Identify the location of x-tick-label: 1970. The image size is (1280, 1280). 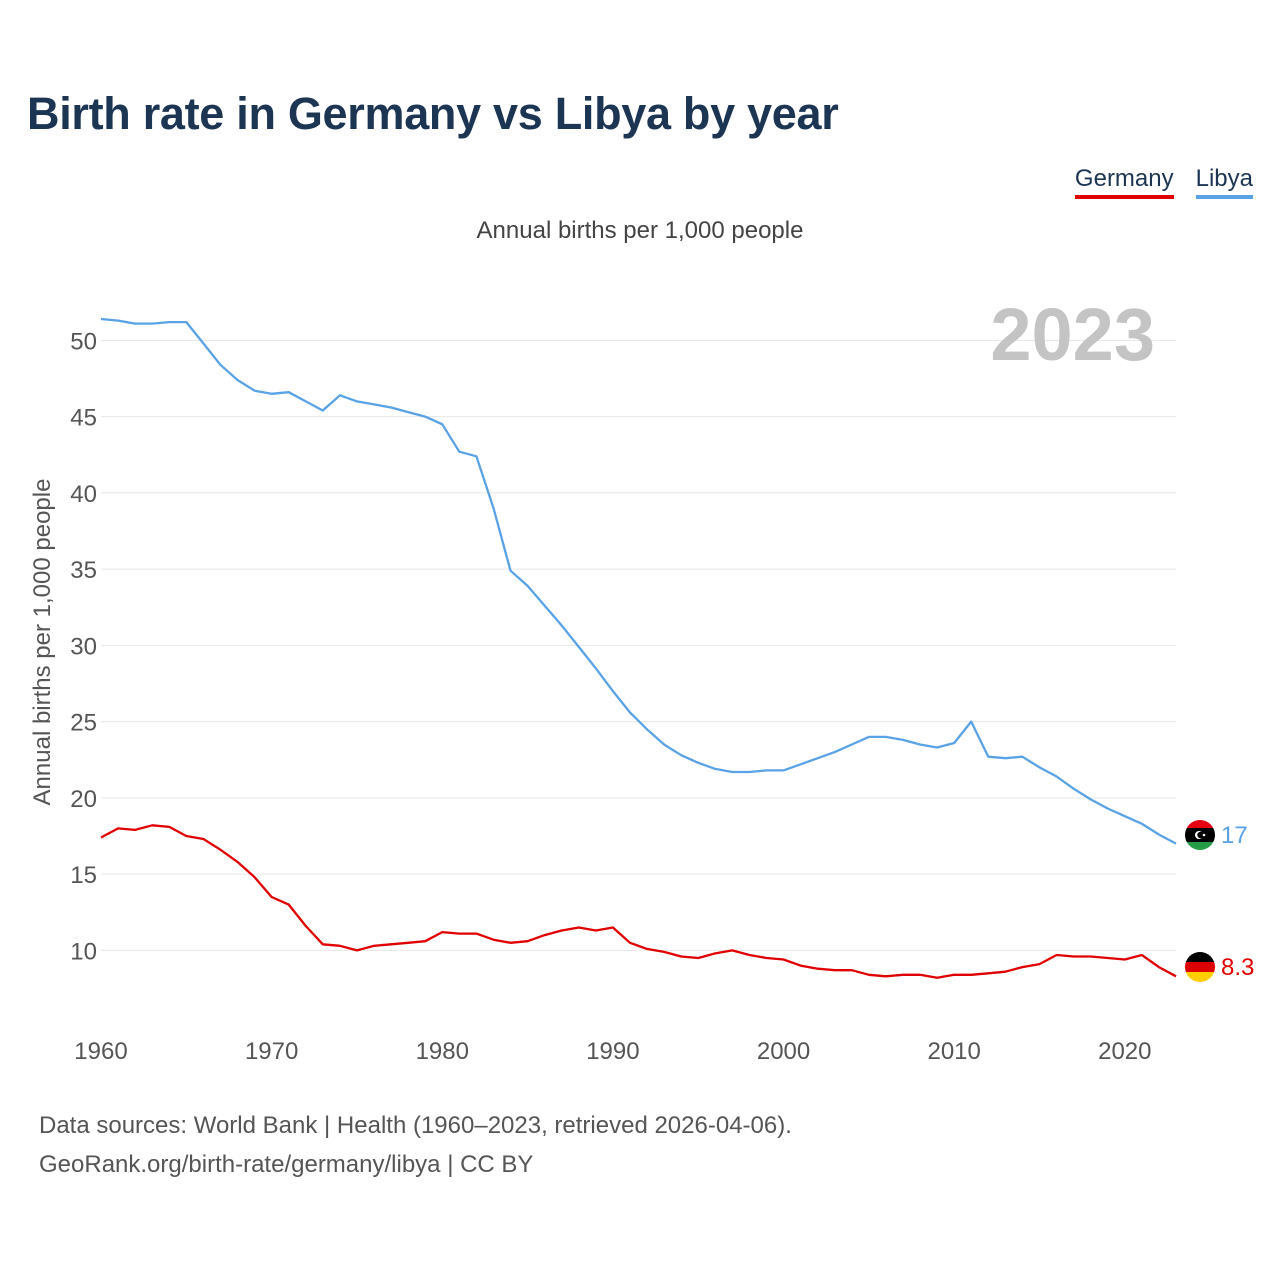
(271, 1051).